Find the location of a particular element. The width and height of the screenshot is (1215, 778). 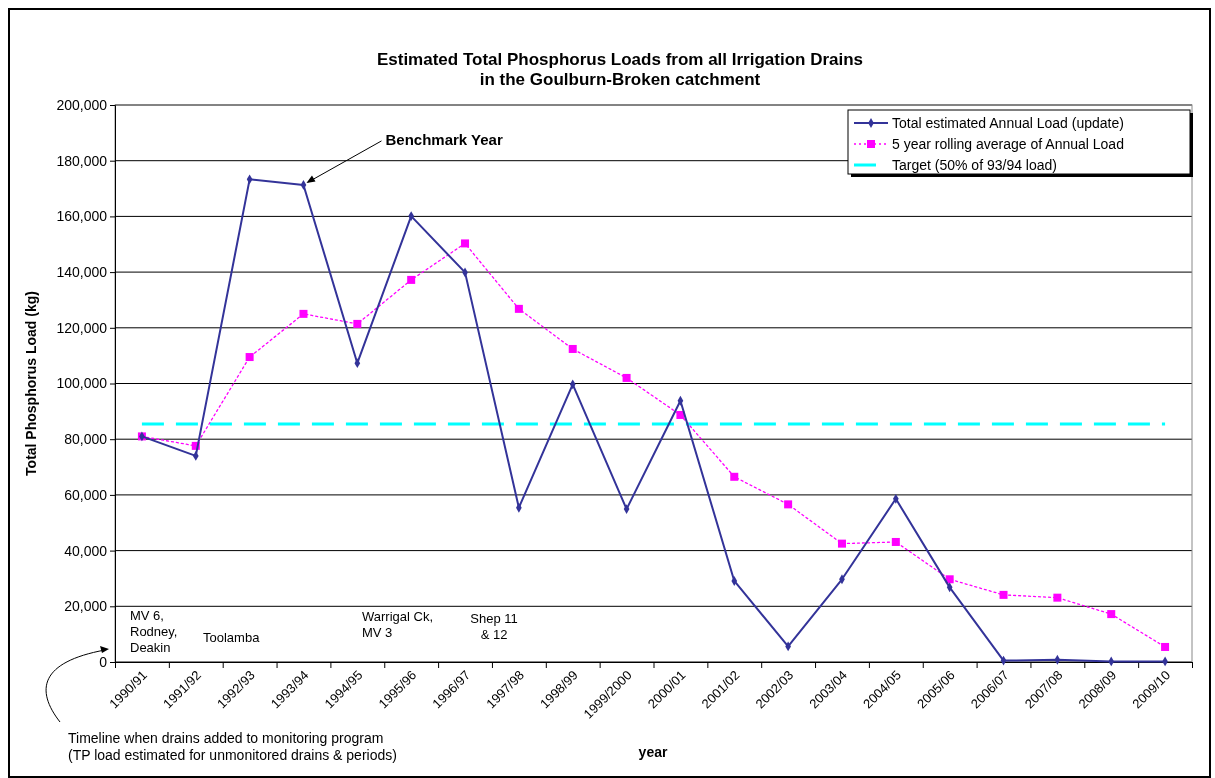

y-tick-label: 140,000 is located at coordinates (82, 272).